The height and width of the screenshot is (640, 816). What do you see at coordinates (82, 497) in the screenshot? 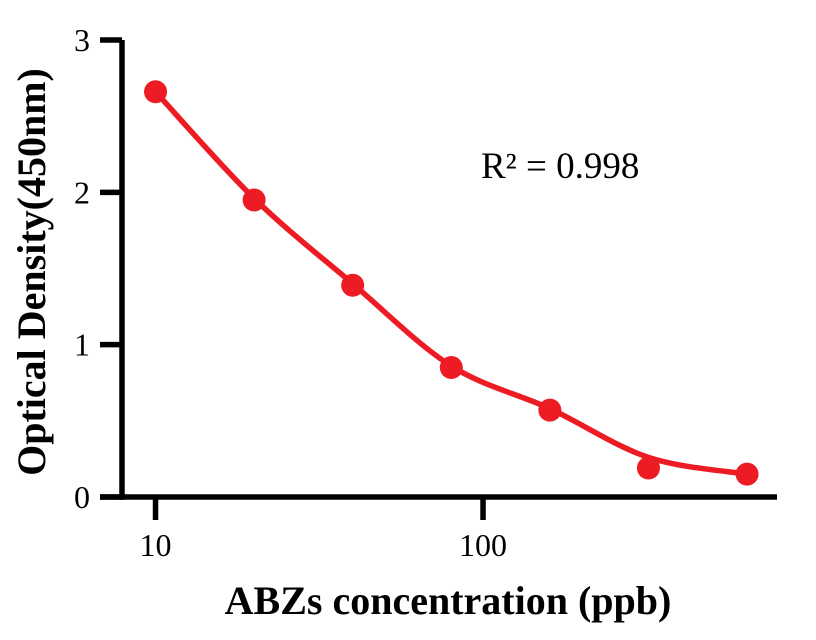
I see `y-tick-label: 0` at bounding box center [82, 497].